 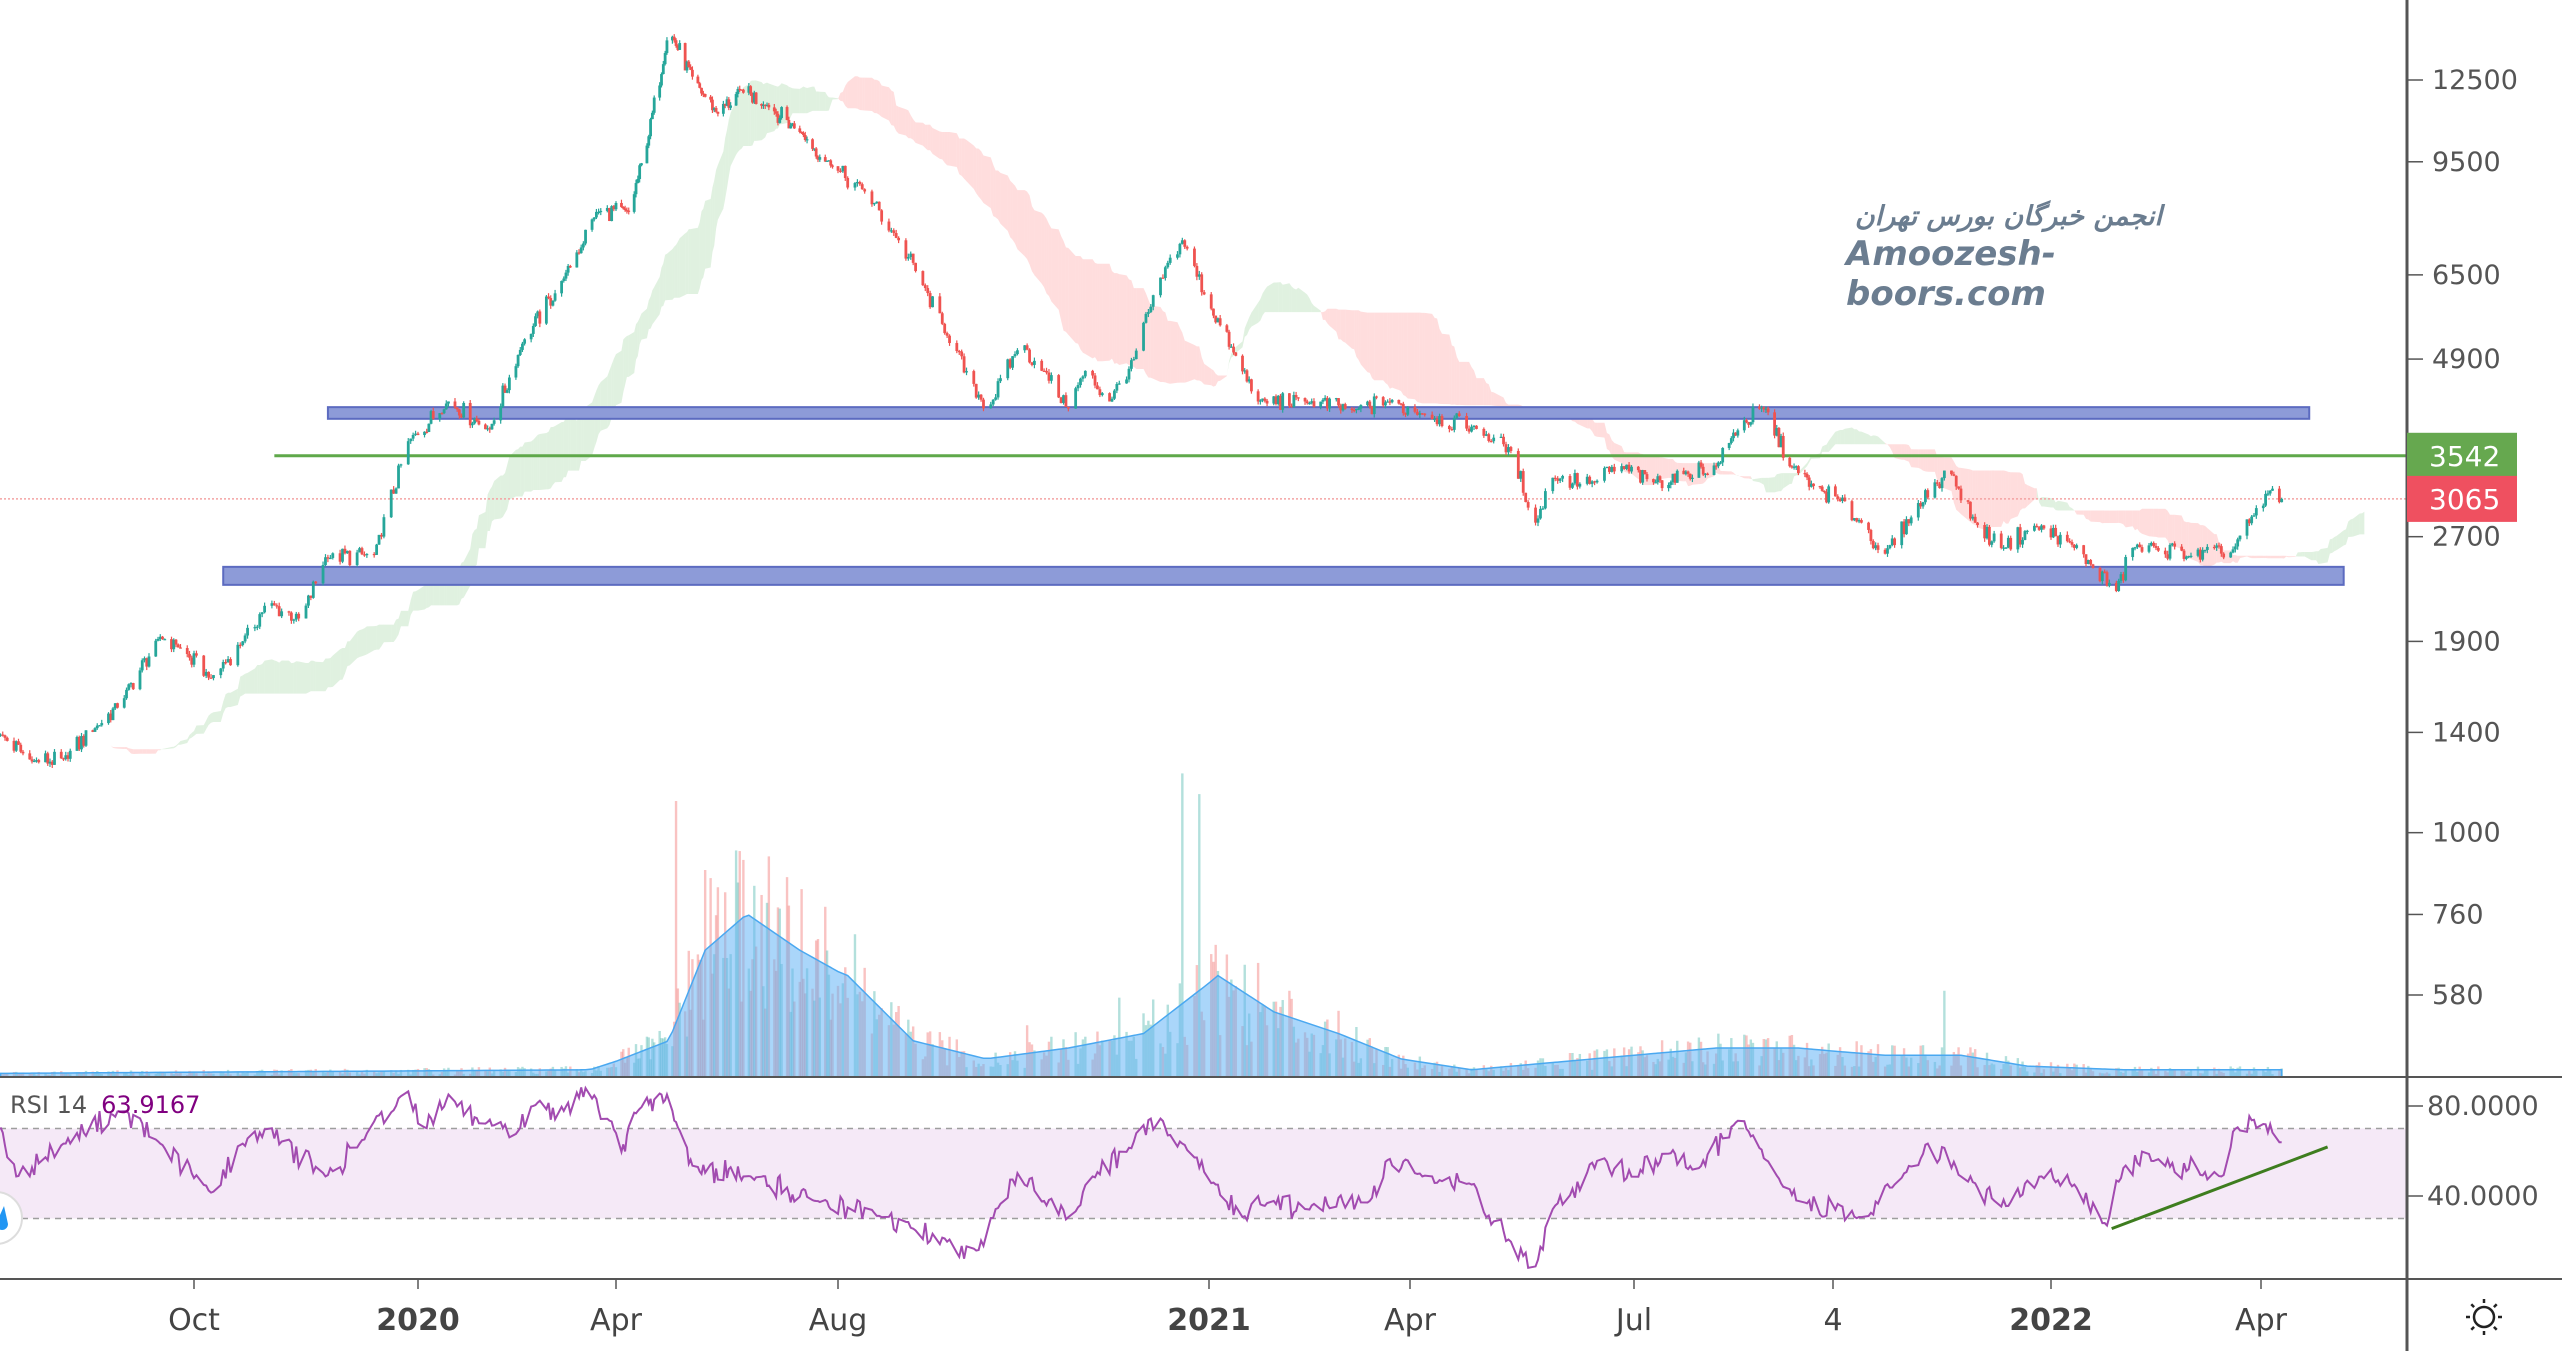 I want to click on settings-button, so click(x=2484, y=1317).